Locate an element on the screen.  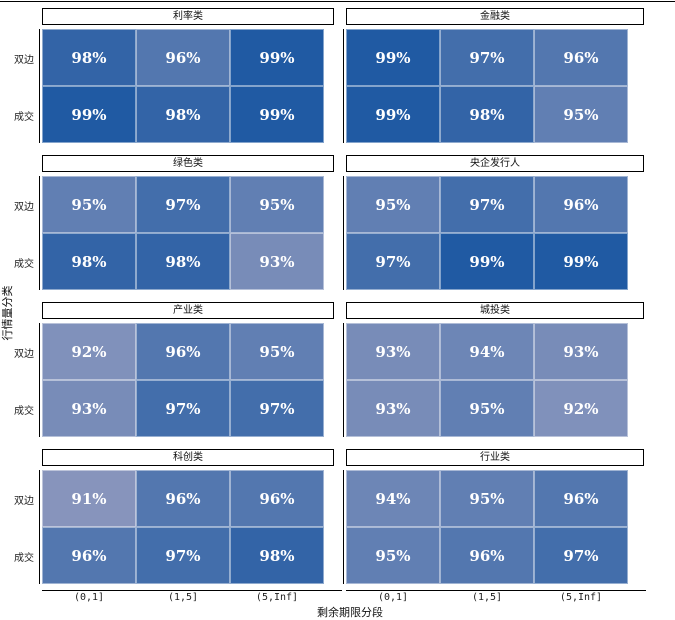
x-axis-title: 剩余期限分段 is located at coordinates (350, 612).